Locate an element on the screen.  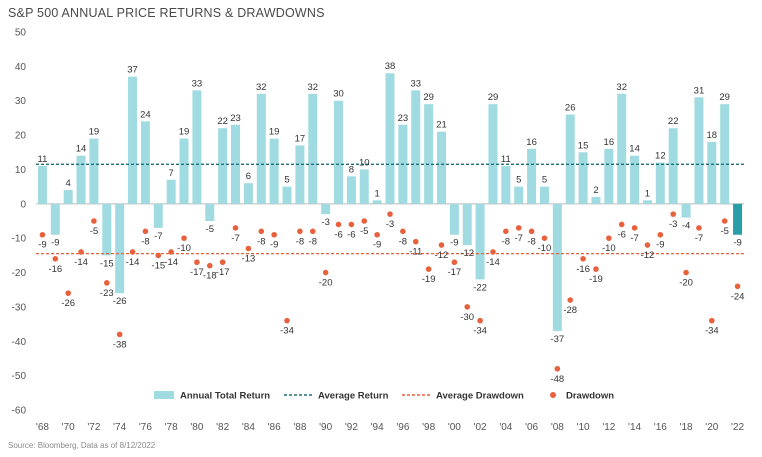
drawdown-label-1993: -5 is located at coordinates (364, 231).